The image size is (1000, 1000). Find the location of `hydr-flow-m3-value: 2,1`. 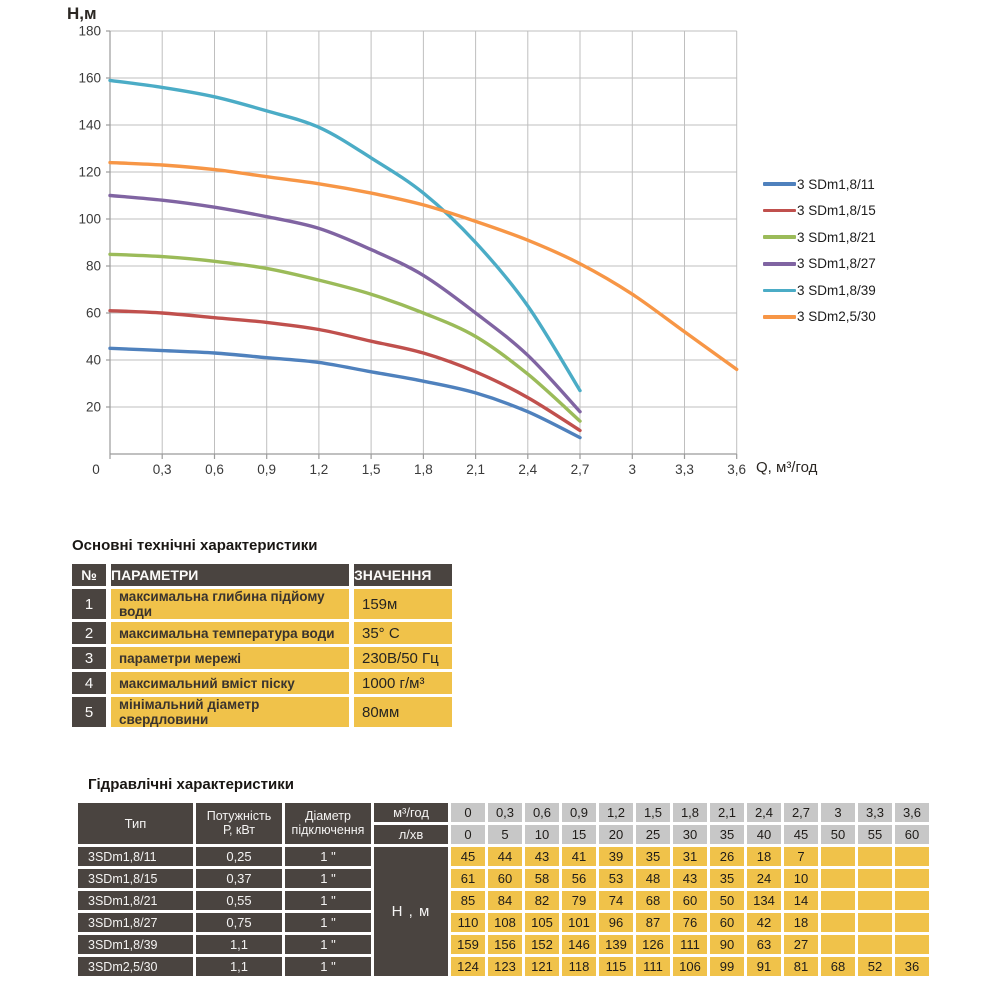

hydr-flow-m3-value: 2,1 is located at coordinates (727, 812).